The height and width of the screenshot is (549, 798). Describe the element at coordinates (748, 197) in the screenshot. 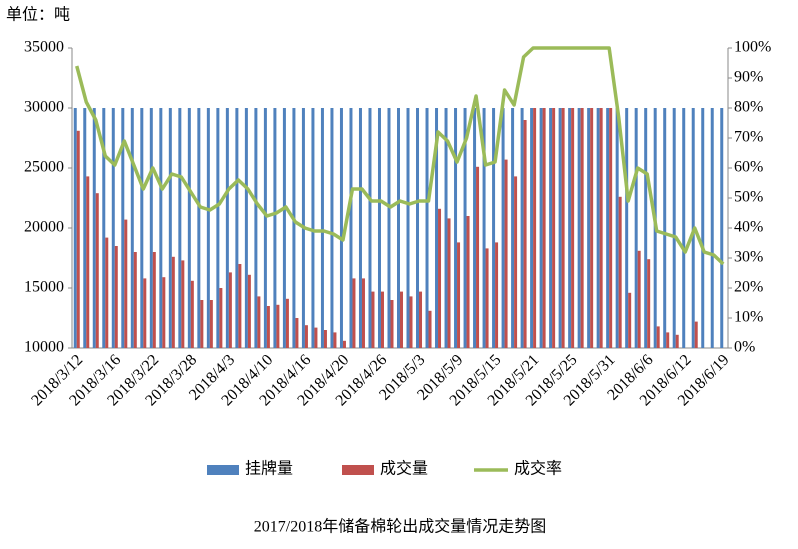

I see `y2-tick-label: 50%` at that location.